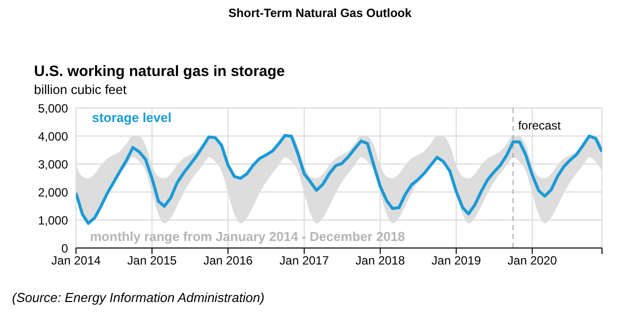  What do you see at coordinates (457, 261) in the screenshot?
I see `x-tick-label: Jan 2019` at bounding box center [457, 261].